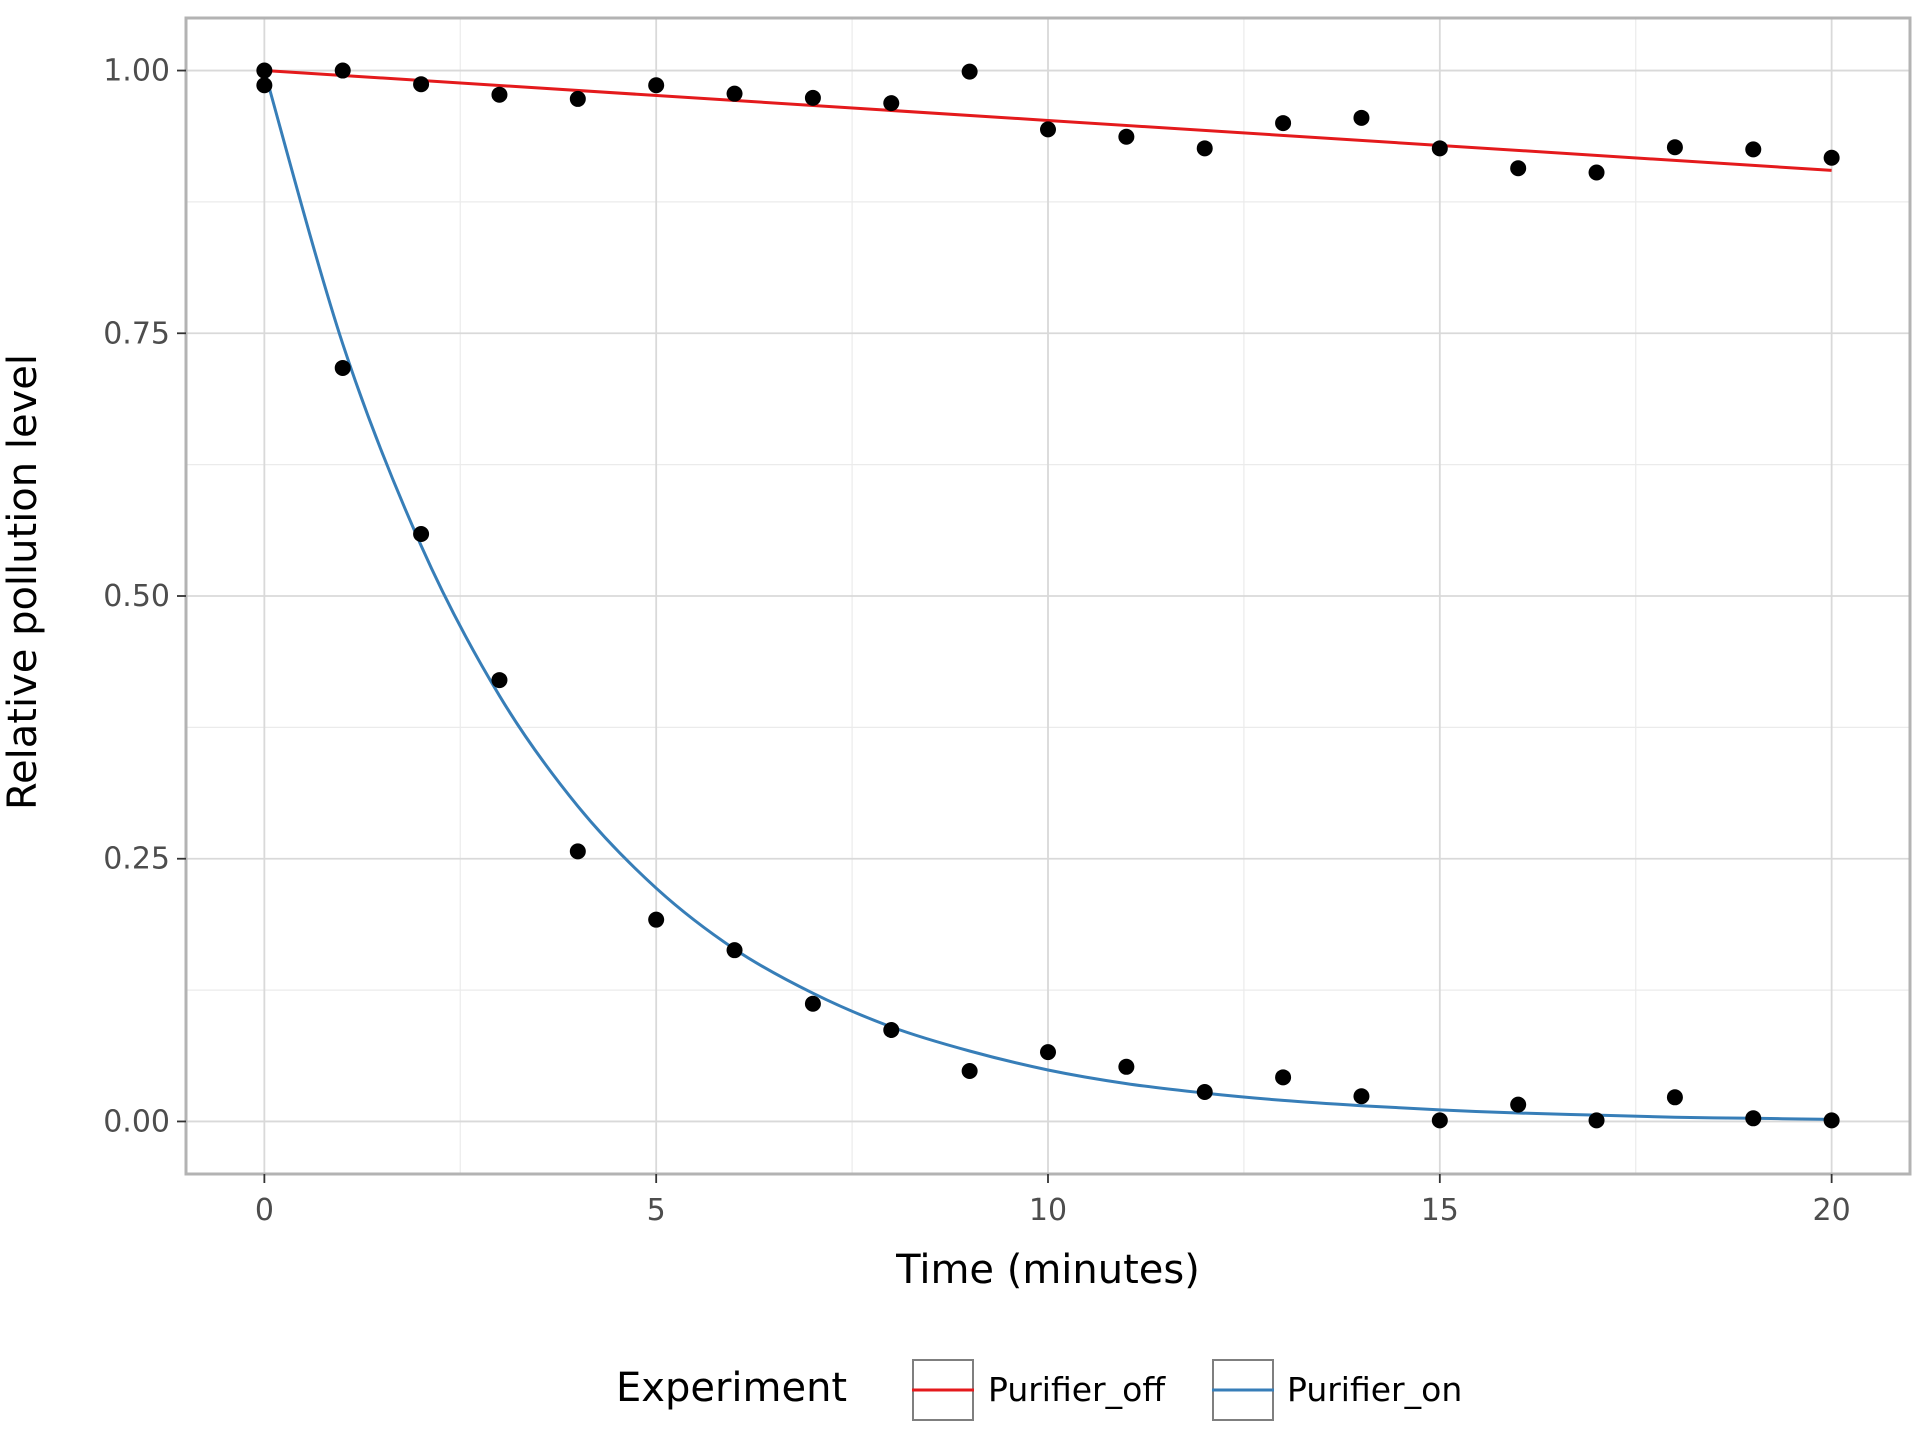 This screenshot has height=1440, width=1920. I want to click on x-tick-label: 20, so click(1832, 1210).